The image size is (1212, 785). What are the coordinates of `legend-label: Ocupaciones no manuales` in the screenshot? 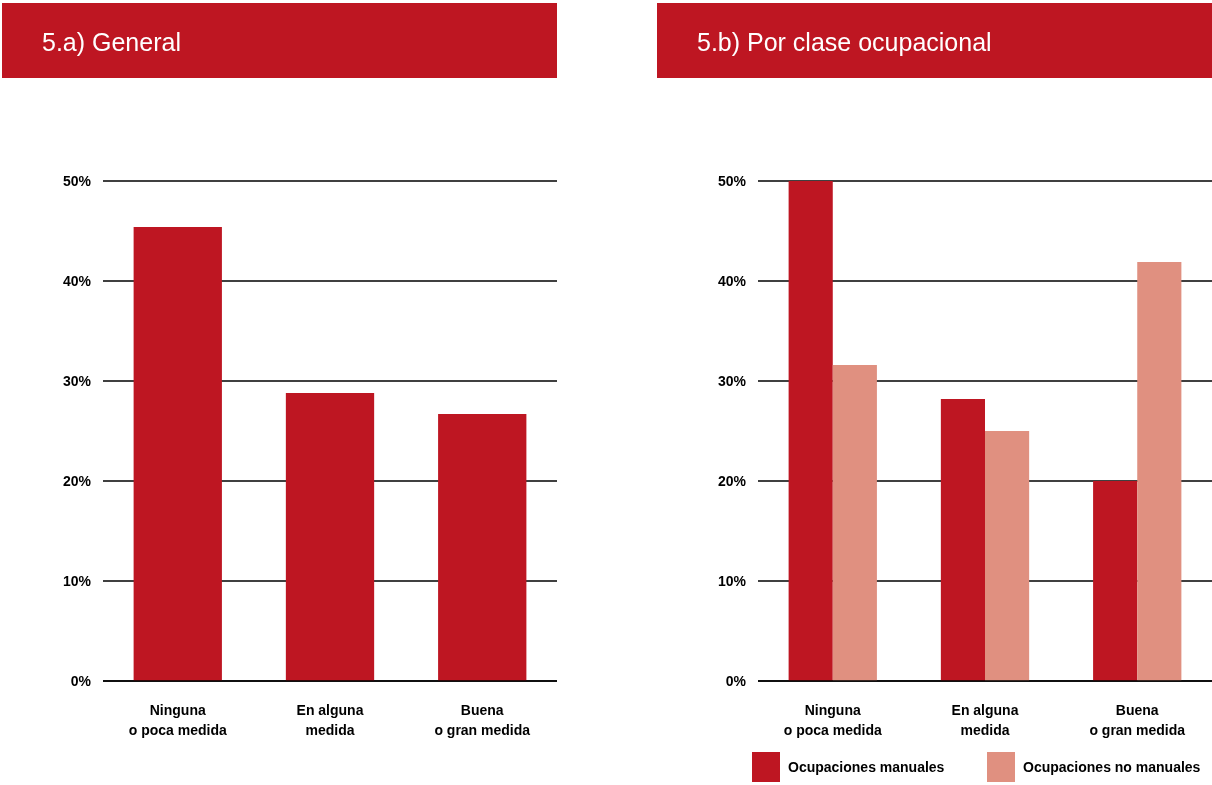 It's located at (1112, 766).